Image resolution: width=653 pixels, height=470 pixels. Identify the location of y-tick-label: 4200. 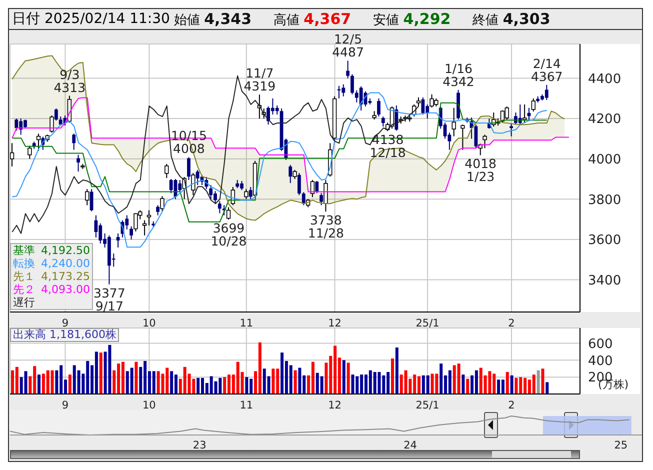
(605, 120).